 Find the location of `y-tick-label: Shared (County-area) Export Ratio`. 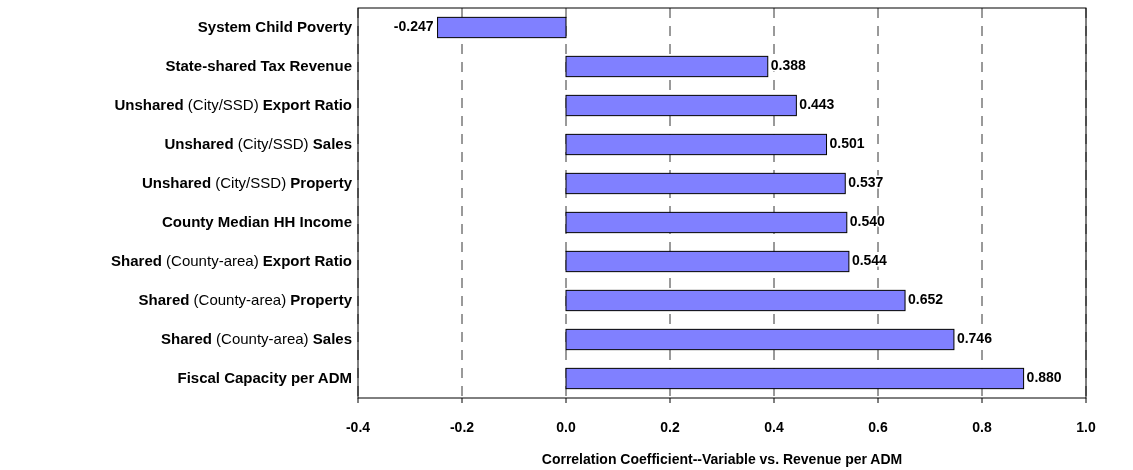

y-tick-label: Shared (County-area) Export Ratio is located at coordinates (231, 260).